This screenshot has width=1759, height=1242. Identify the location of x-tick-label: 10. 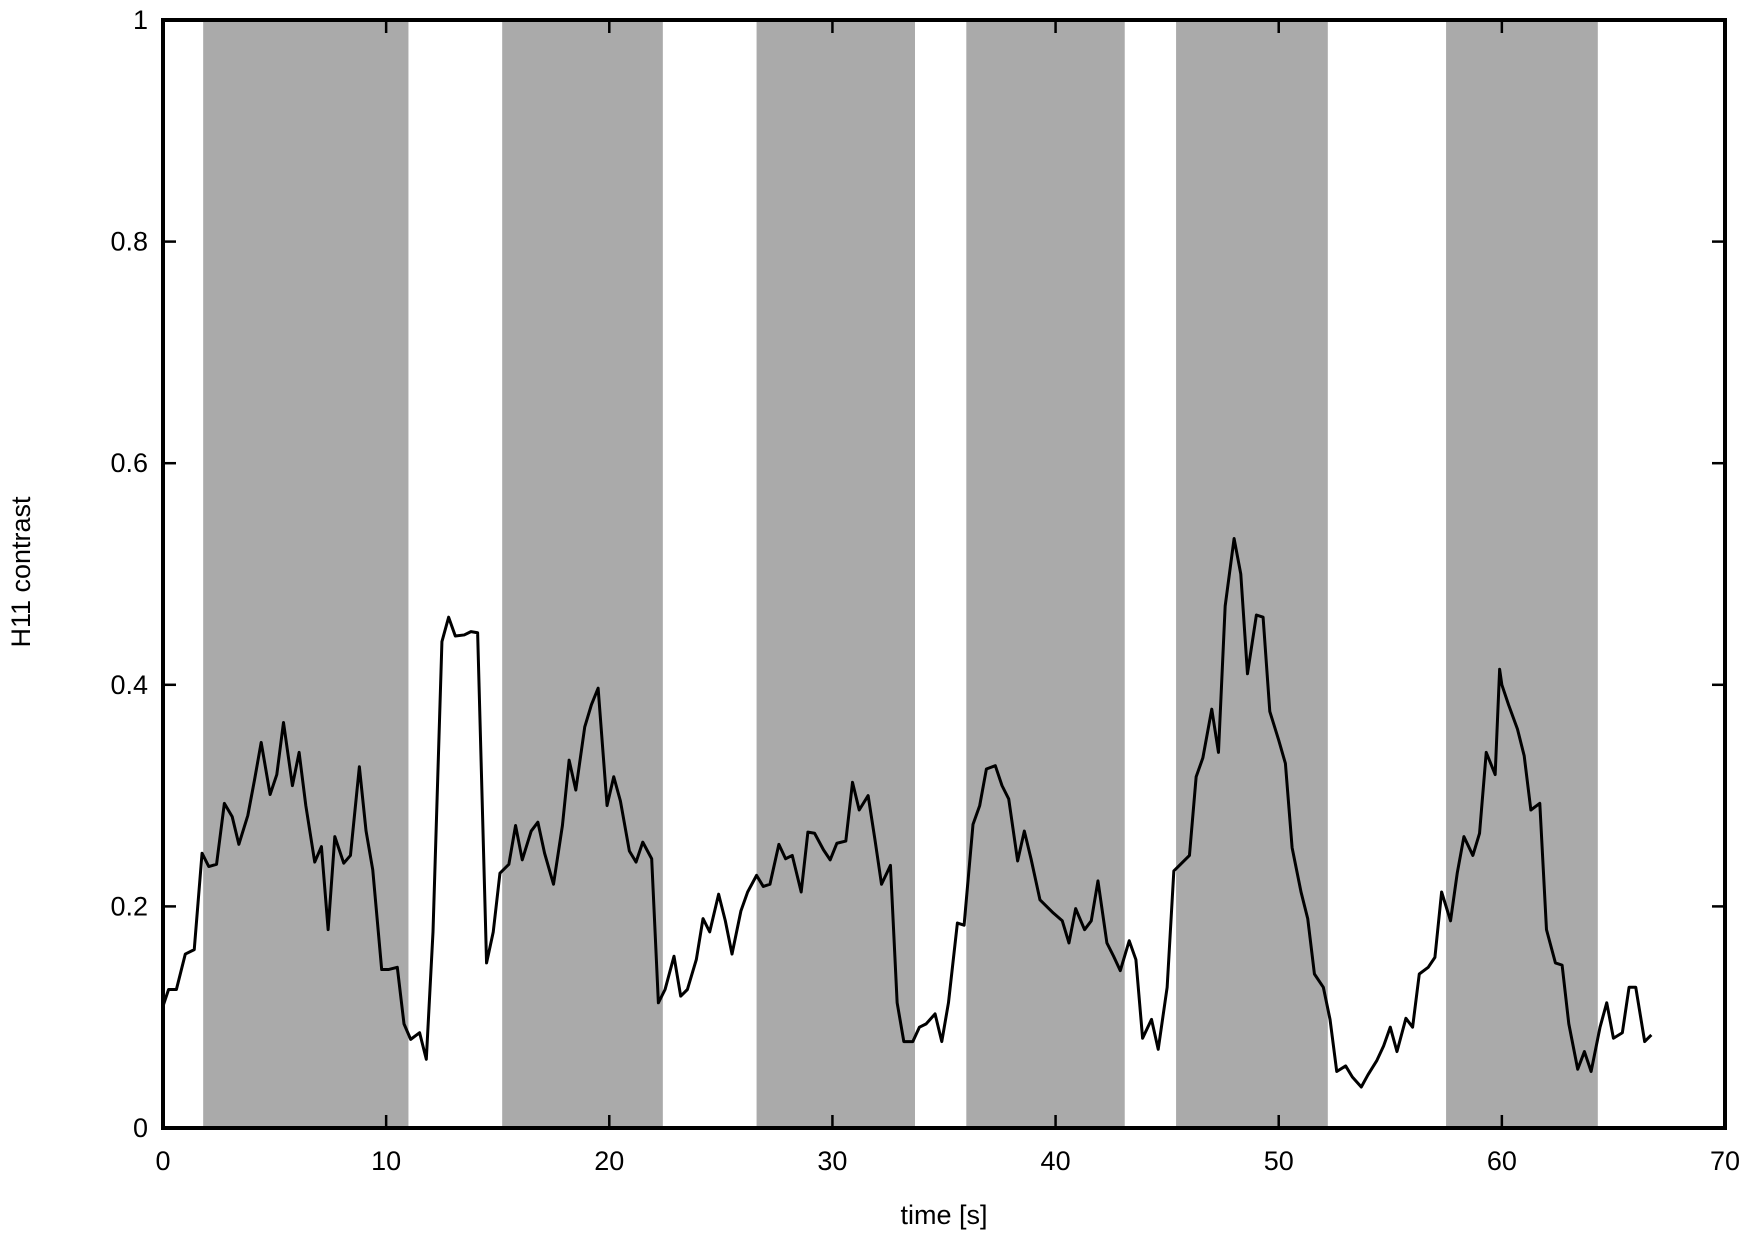
(386, 1161).